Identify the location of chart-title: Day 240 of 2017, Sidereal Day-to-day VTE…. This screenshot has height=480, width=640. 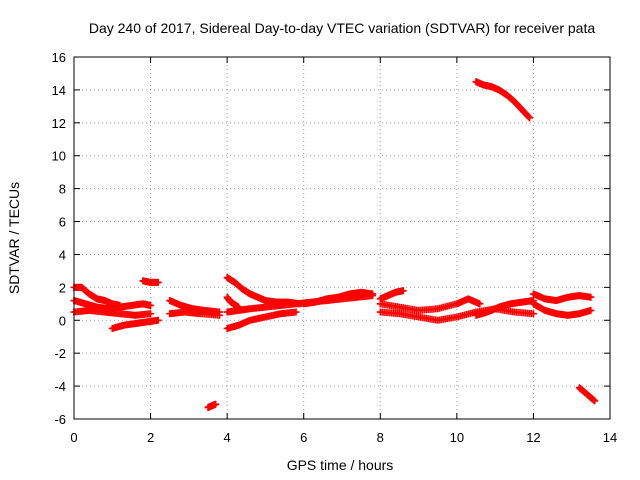
(342, 28).